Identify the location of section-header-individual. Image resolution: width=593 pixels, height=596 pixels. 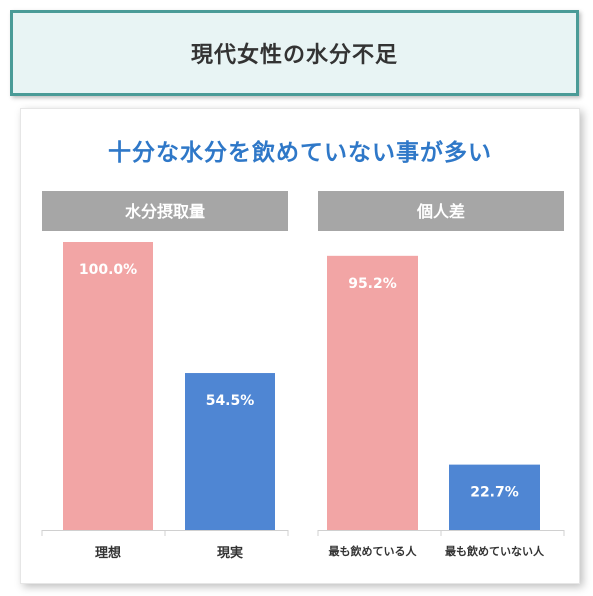
(441, 211).